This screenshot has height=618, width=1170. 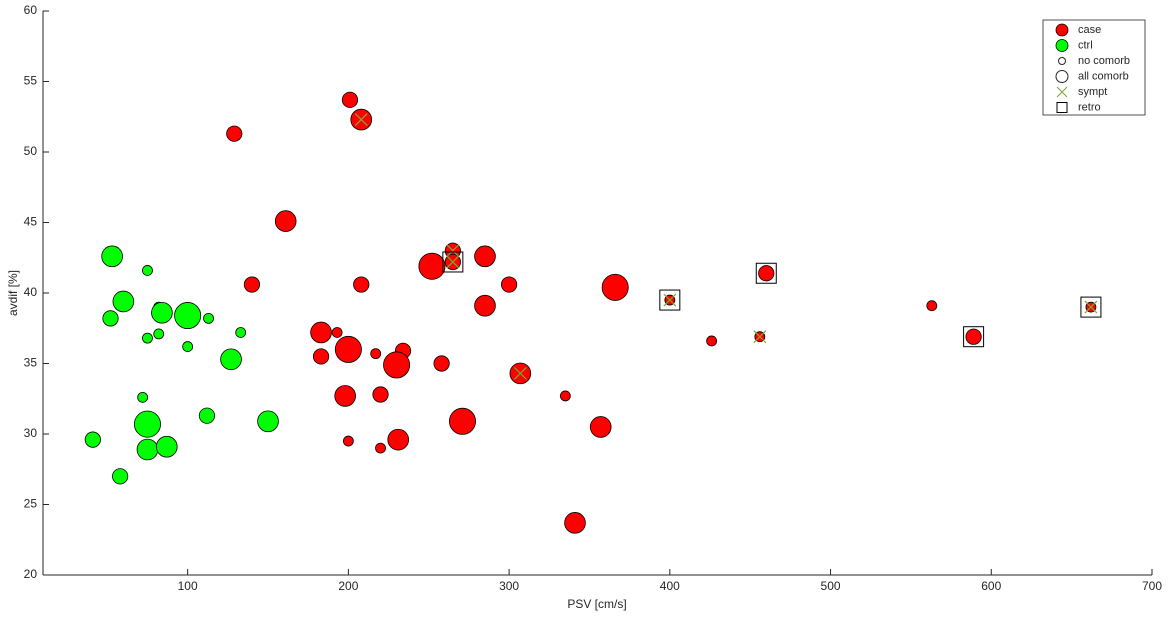 I want to click on y-tick-label: 20, so click(x=31, y=574).